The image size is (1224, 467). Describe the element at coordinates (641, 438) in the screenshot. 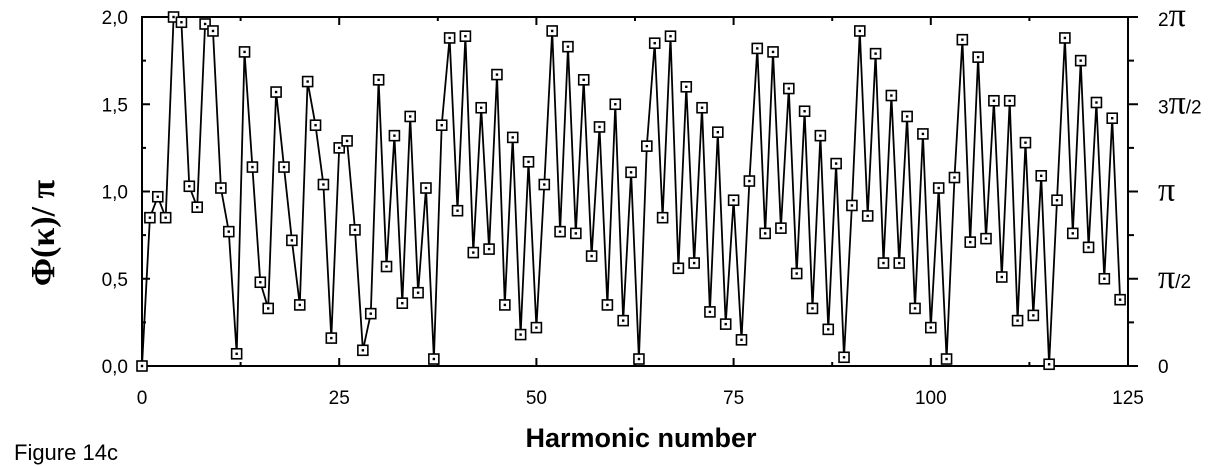

I see `x-axis-label: Harmonic number` at that location.